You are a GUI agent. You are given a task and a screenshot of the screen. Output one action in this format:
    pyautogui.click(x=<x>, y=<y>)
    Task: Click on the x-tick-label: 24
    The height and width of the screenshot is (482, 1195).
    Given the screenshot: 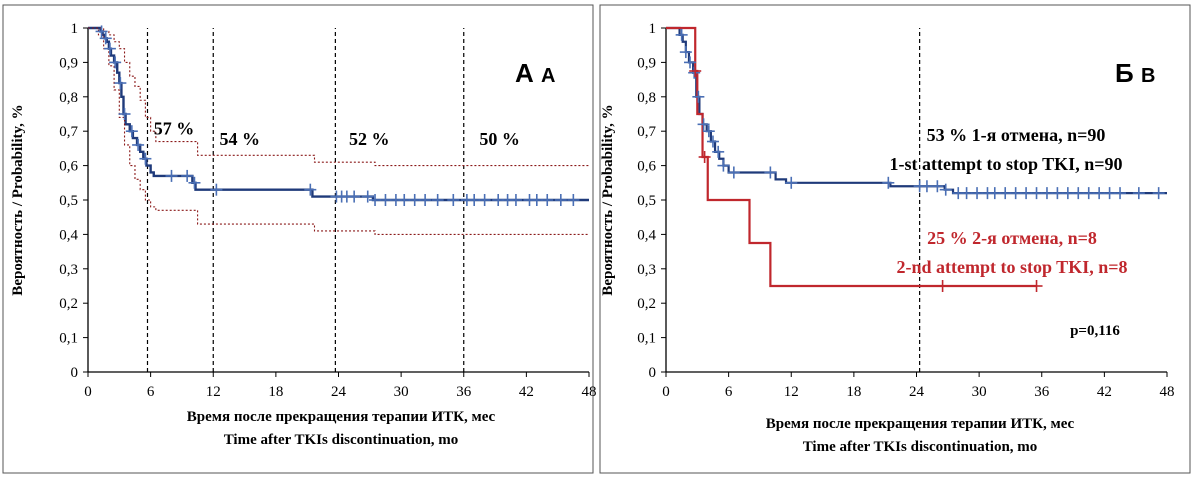 What is the action you would take?
    pyautogui.click(x=917, y=392)
    